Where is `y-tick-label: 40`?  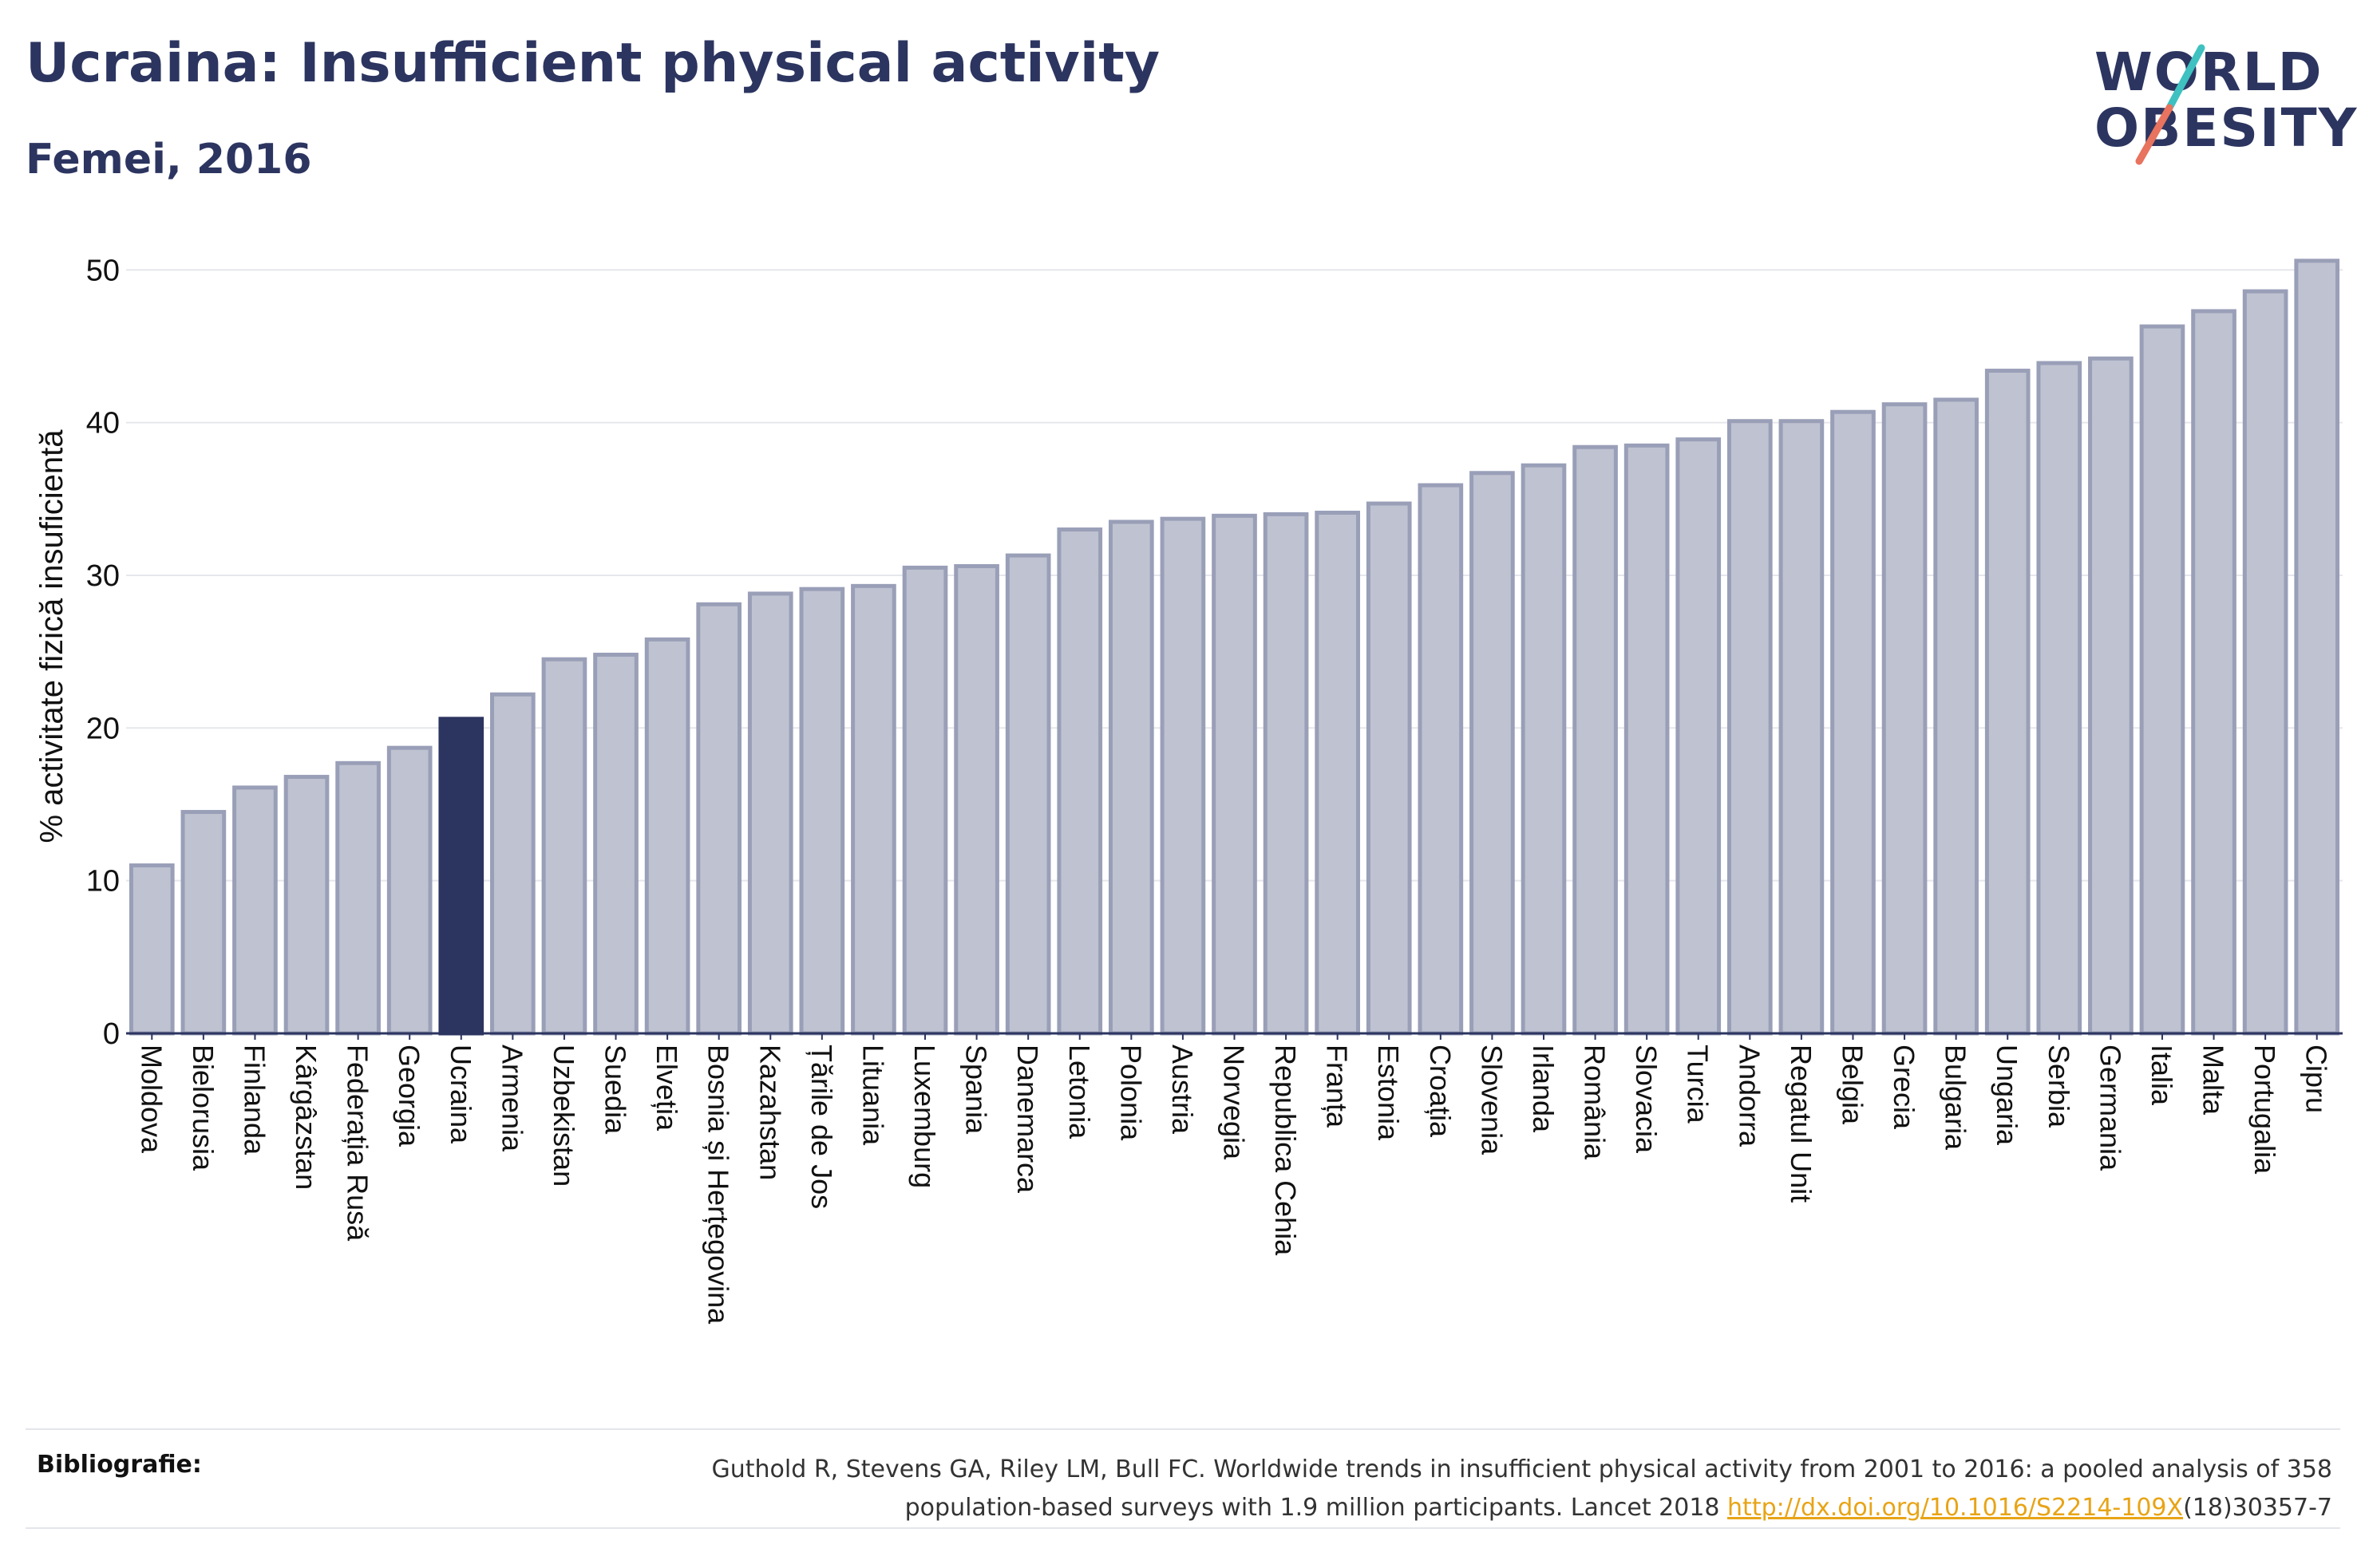 y-tick-label: 40 is located at coordinates (103, 423).